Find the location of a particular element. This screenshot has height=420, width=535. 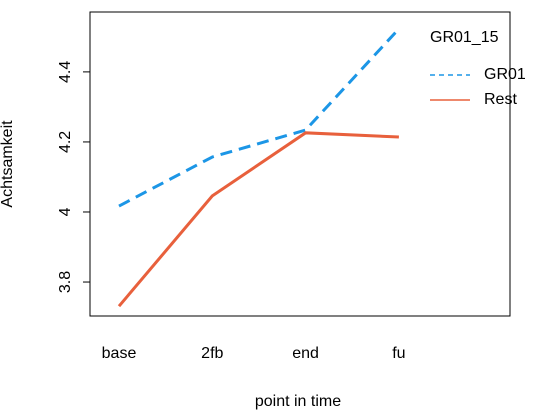

legend-label: GR01 is located at coordinates (505, 74).